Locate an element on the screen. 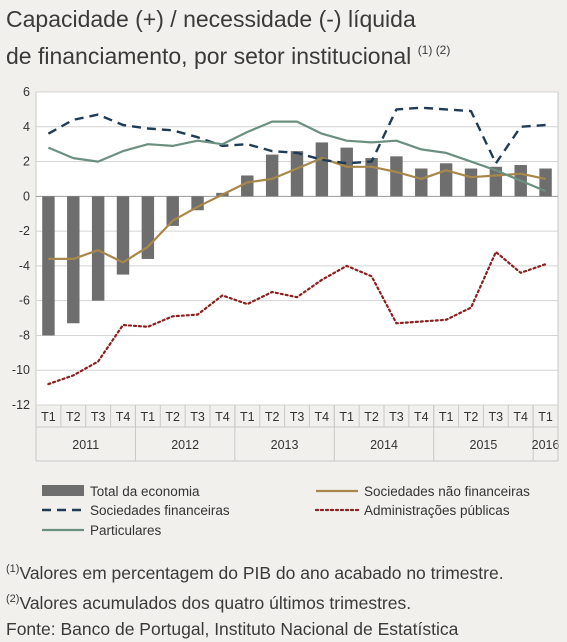 This screenshot has height=642, width=567. y-tick-label: -4 is located at coordinates (24, 266).